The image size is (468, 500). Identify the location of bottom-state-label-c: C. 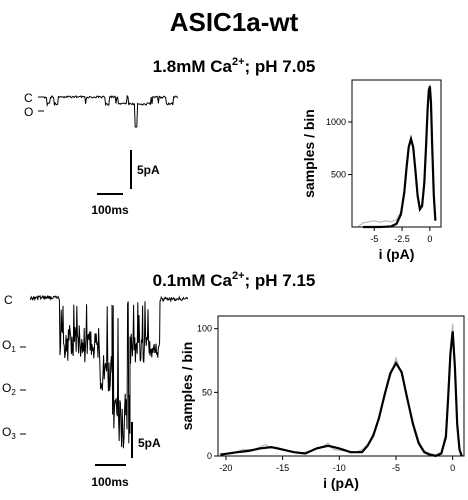
(8, 300).